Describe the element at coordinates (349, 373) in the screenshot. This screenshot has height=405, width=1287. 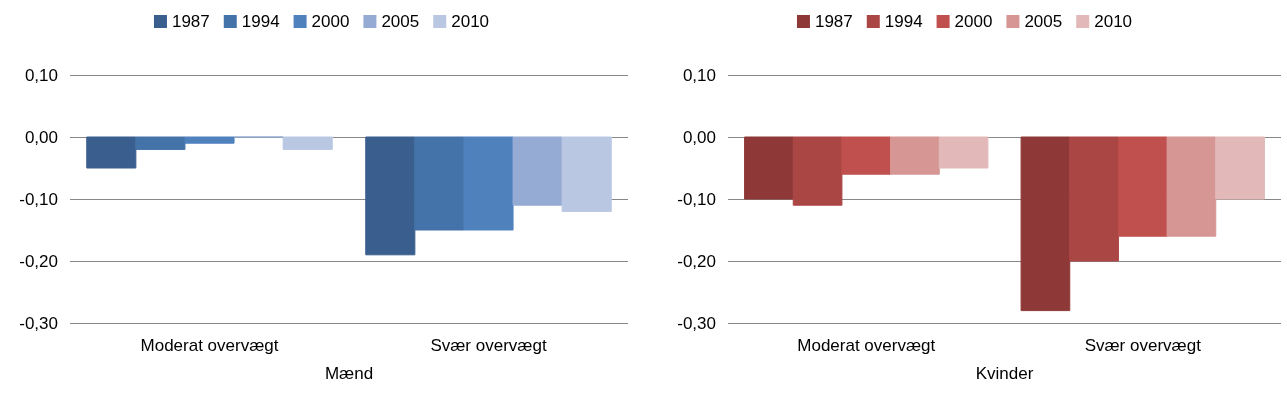
I see `x-axis-title: Mænd` at that location.